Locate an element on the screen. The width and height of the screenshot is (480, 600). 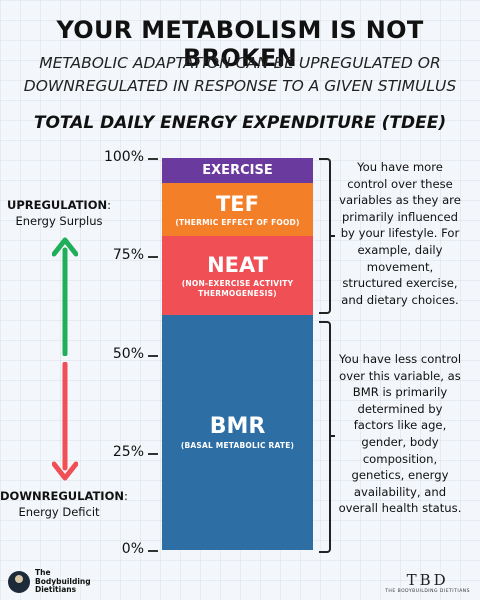
note-line: by your lifestyle. For is located at coordinates (400, 233).